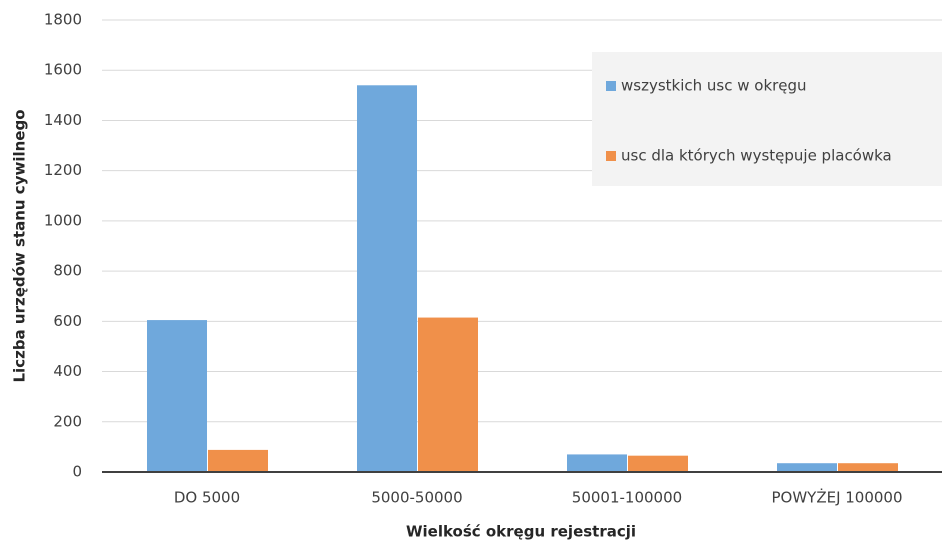 The width and height of the screenshot is (942, 544). What do you see at coordinates (63, 170) in the screenshot?
I see `y-tick-label: 1200` at bounding box center [63, 170].